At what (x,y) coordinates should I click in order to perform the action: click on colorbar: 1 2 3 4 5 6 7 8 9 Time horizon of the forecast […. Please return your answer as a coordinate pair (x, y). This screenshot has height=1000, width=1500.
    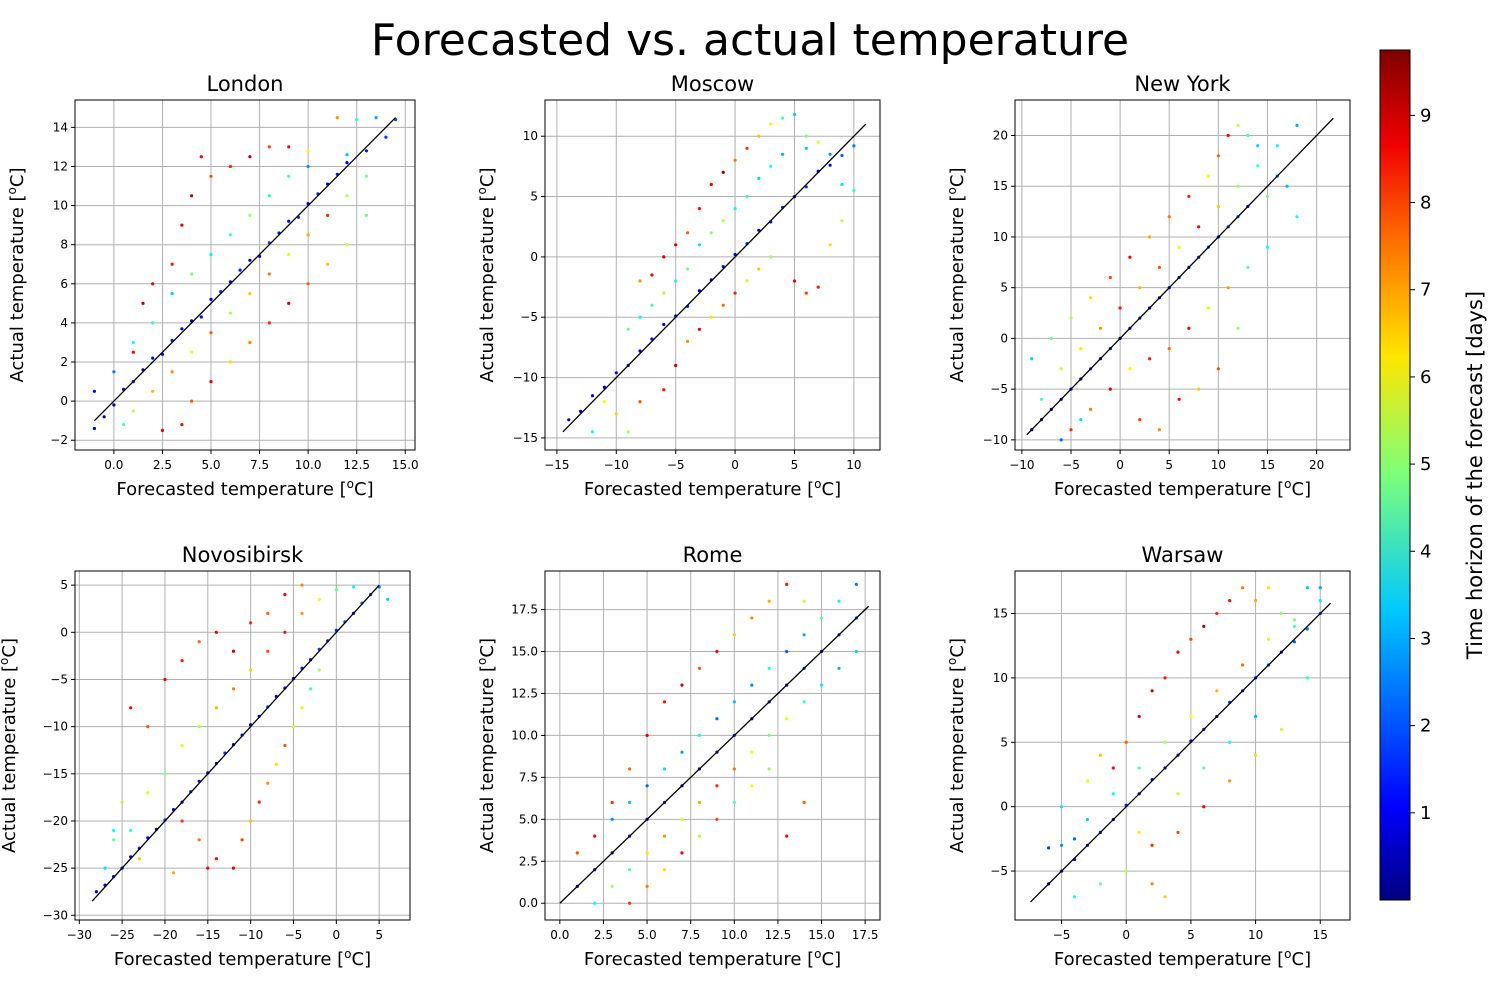
    Looking at the image, I should click on (1433, 475).